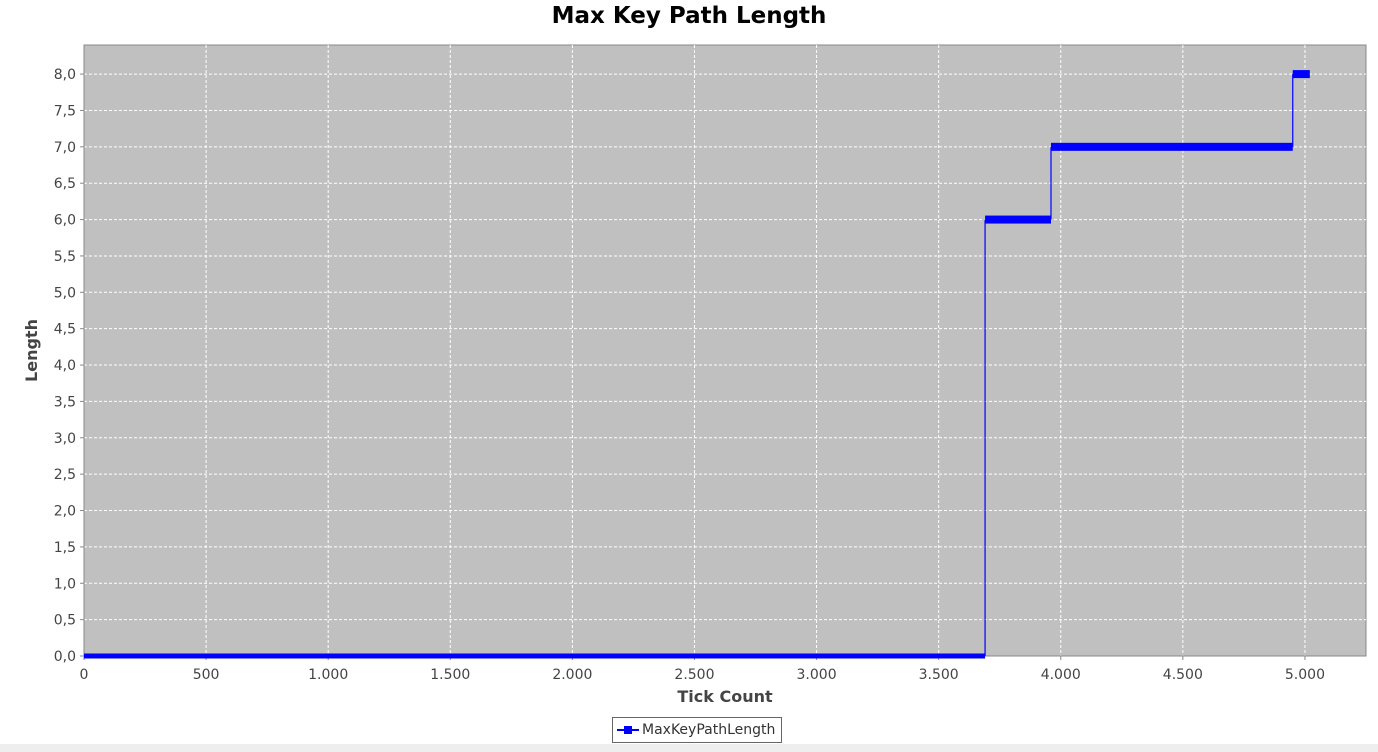  I want to click on y-tick-label: 8,0, so click(65, 75).